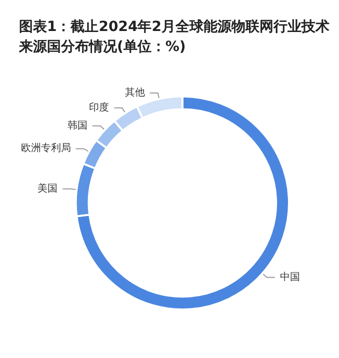 Image resolution: width=339 pixels, height=358 pixels. What do you see at coordinates (174, 37) in the screenshot?
I see `chart-title: 图表1：截止2024年2月全球能源物联网行业技术来源国分布情况(单位：%)` at bounding box center [174, 37].